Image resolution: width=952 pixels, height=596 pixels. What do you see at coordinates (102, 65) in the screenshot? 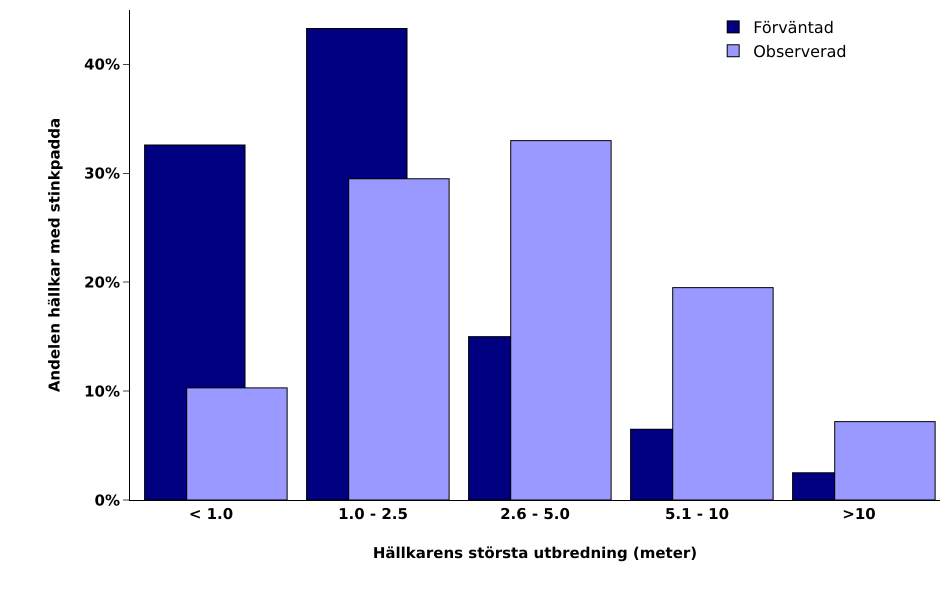
I see `y-tick-label: 40%` at bounding box center [102, 65].